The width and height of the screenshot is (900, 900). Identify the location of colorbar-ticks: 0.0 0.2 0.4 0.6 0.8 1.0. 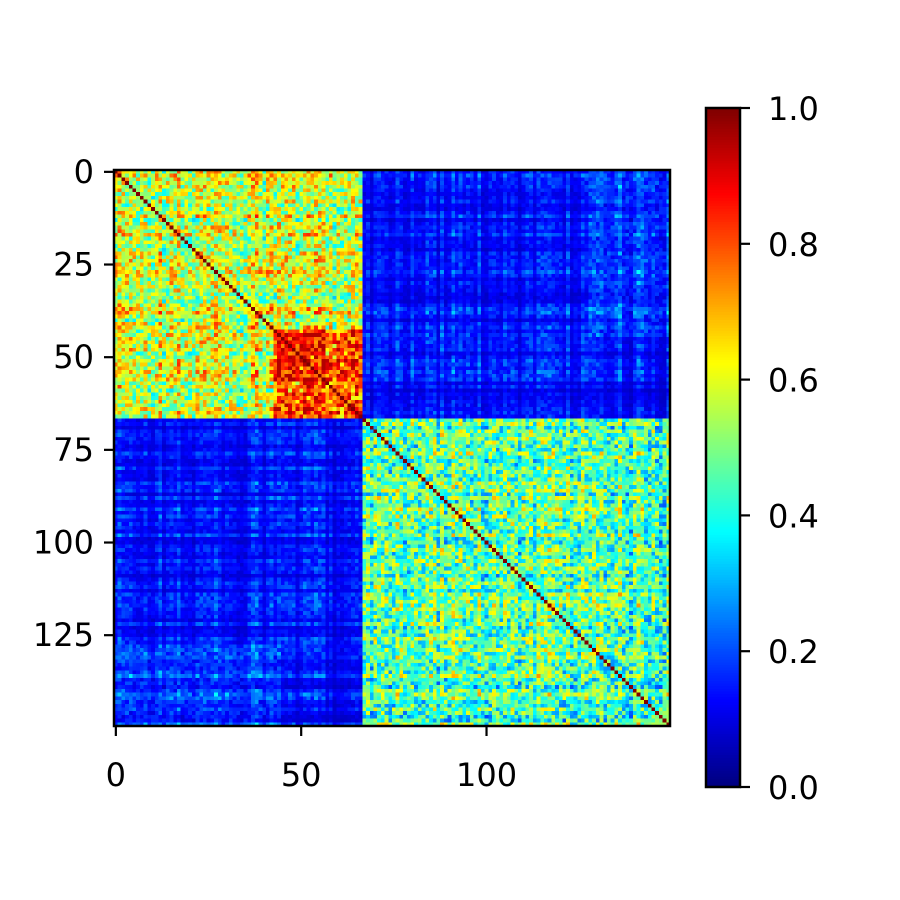
(779, 448).